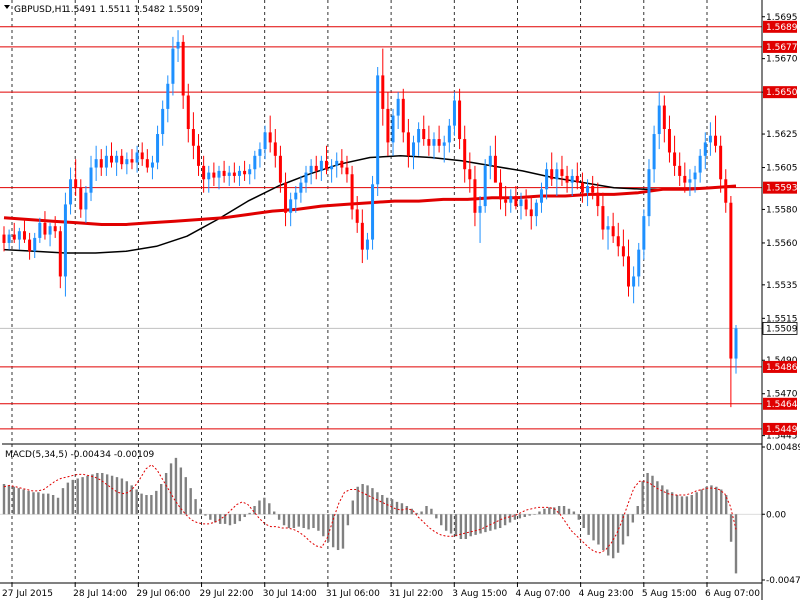 Image resolution: width=800 pixels, height=604 pixels. I want to click on level-tag-label: 1.5486, so click(782, 368).